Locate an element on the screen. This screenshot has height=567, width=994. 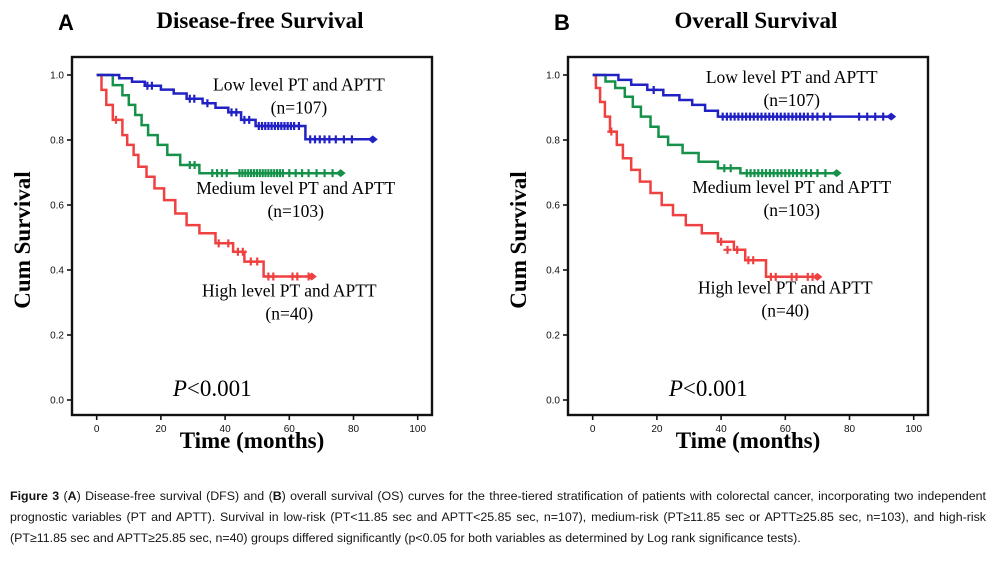
panel-letter-a: A is located at coordinates (66, 22).